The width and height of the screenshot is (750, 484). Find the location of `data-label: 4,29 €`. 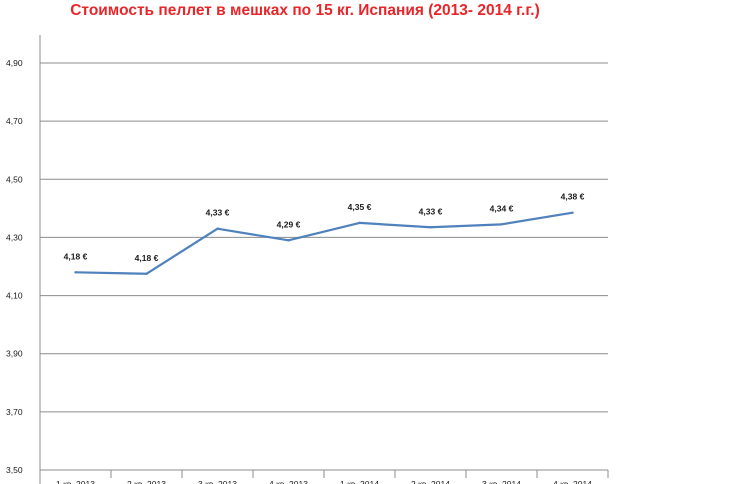

data-label: 4,29 € is located at coordinates (289, 224).